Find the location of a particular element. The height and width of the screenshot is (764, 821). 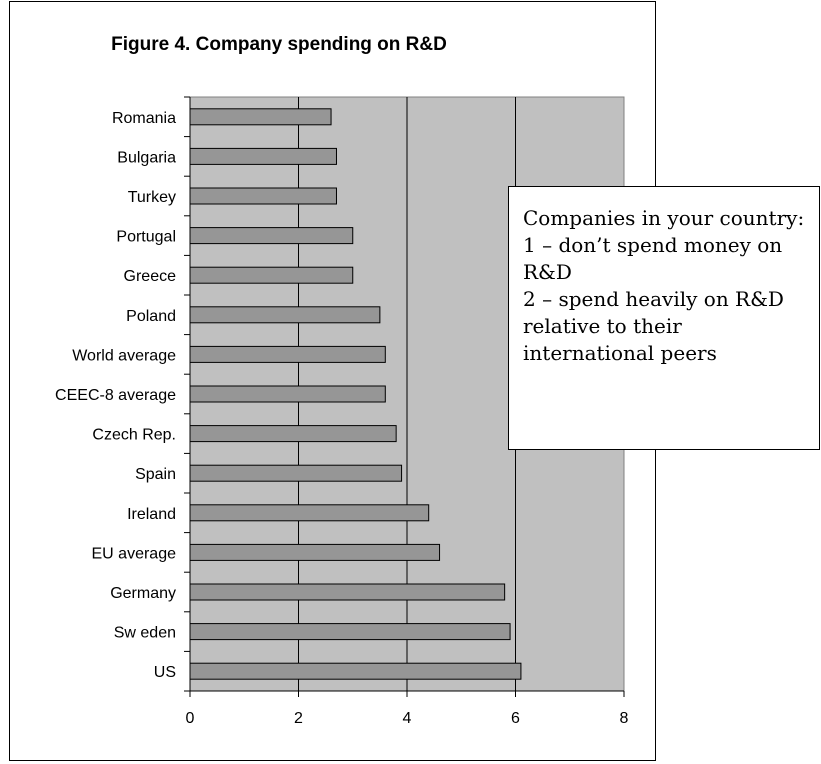

x-tick-label: 0 is located at coordinates (190, 718).